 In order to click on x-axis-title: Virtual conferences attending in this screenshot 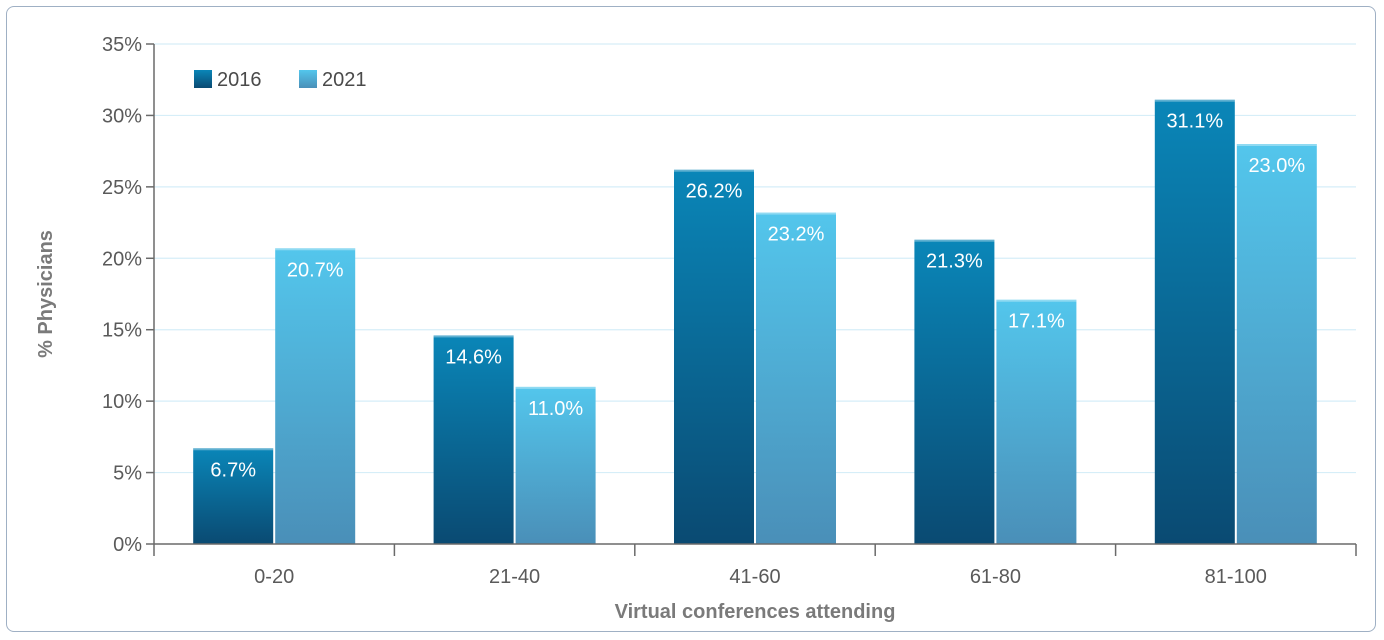, I will do `click(755, 612)`.